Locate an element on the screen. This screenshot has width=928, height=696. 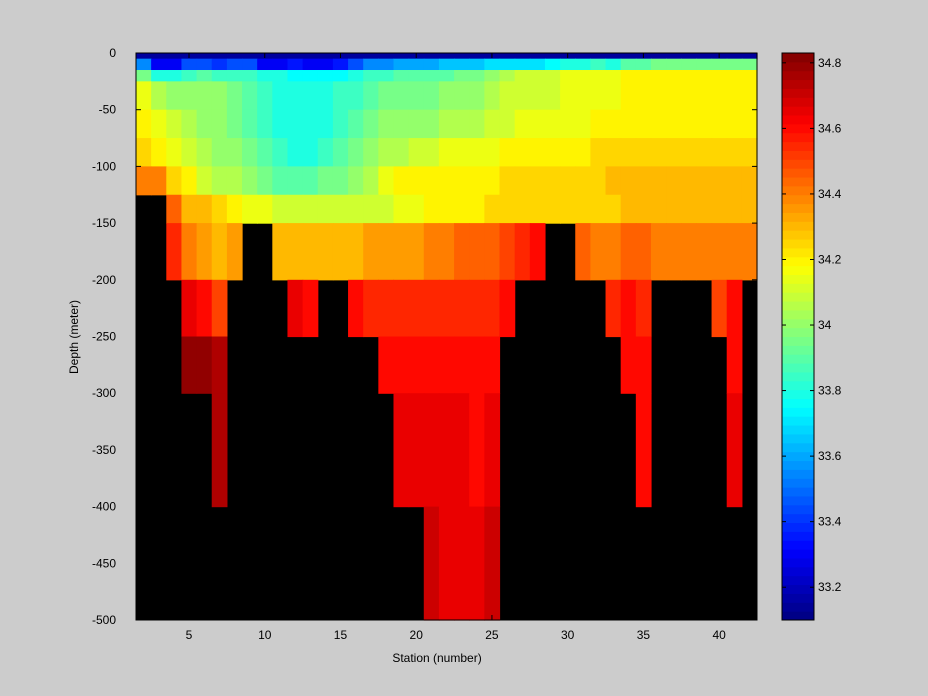
colorbar-tick-label: 34.8 is located at coordinates (830, 63).